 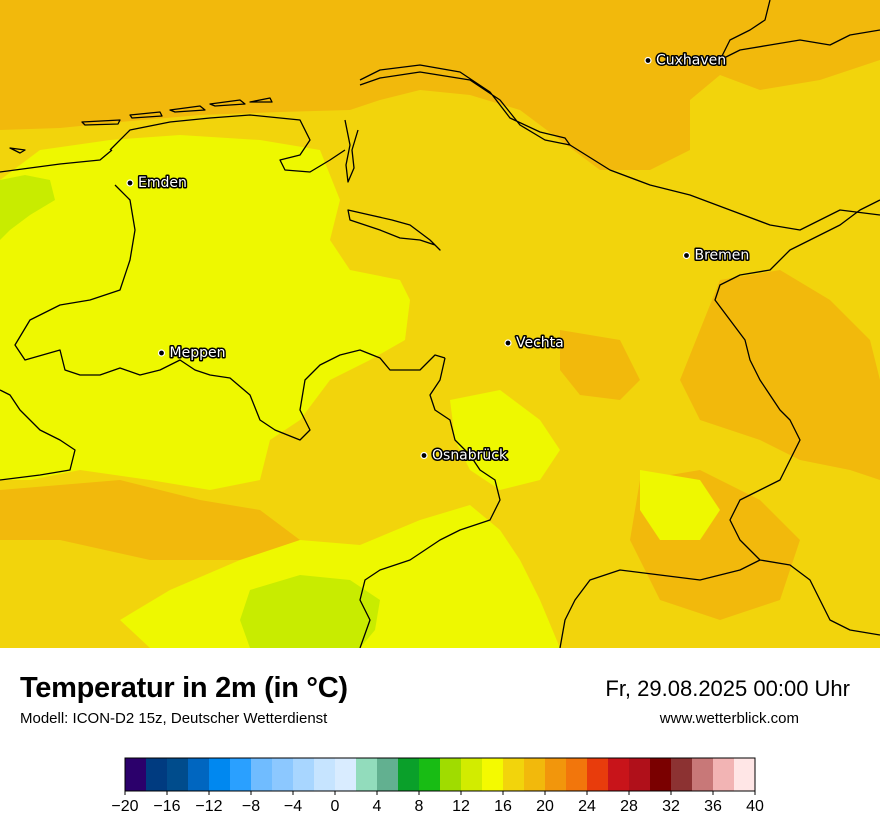 I want to click on elbe-upstream-line, so click(x=724, y=187).